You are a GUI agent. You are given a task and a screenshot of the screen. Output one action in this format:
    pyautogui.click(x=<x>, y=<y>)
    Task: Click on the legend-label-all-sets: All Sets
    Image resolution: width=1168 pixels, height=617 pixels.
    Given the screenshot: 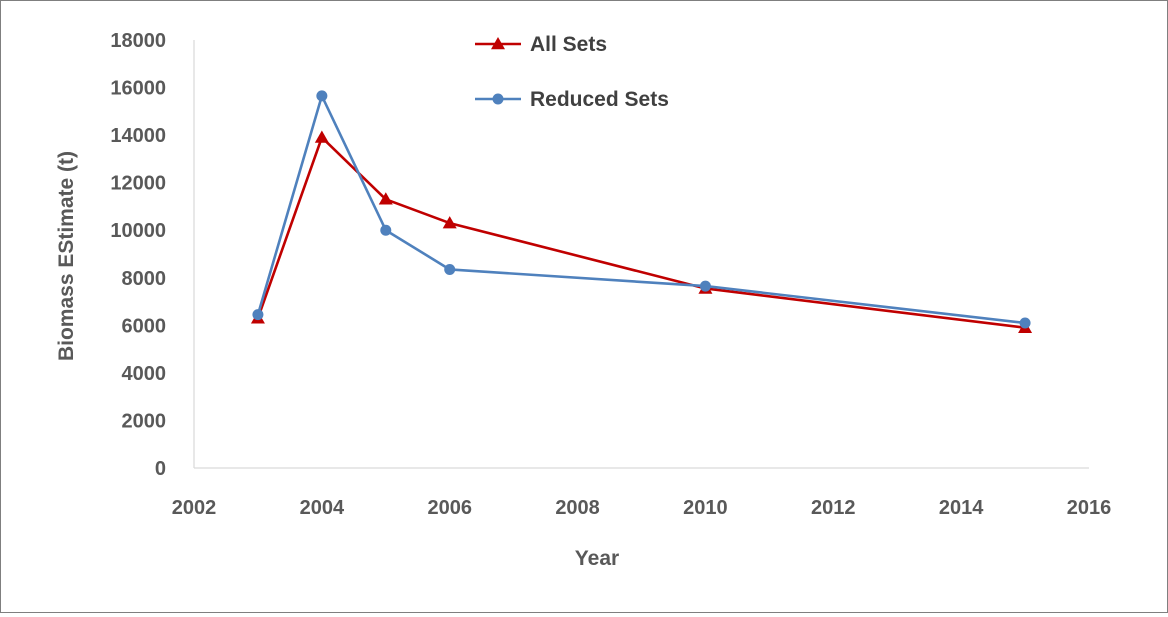 What is the action you would take?
    pyautogui.click(x=568, y=44)
    